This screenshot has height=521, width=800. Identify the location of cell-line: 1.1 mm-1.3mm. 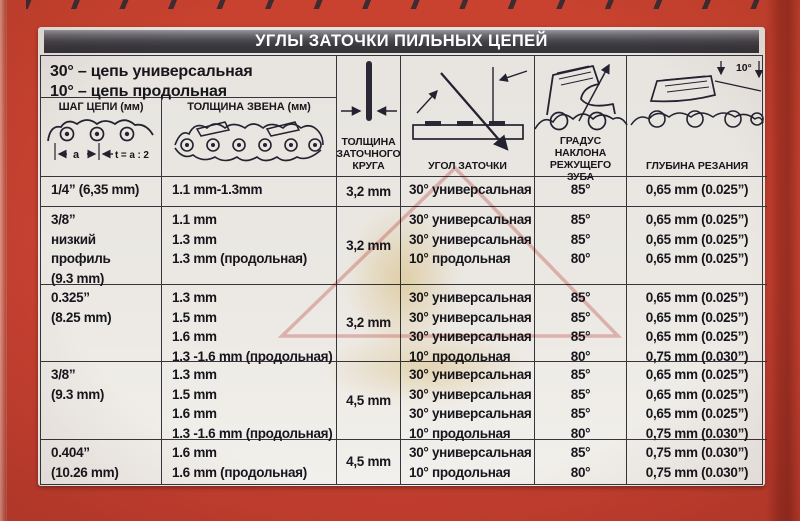
(217, 189).